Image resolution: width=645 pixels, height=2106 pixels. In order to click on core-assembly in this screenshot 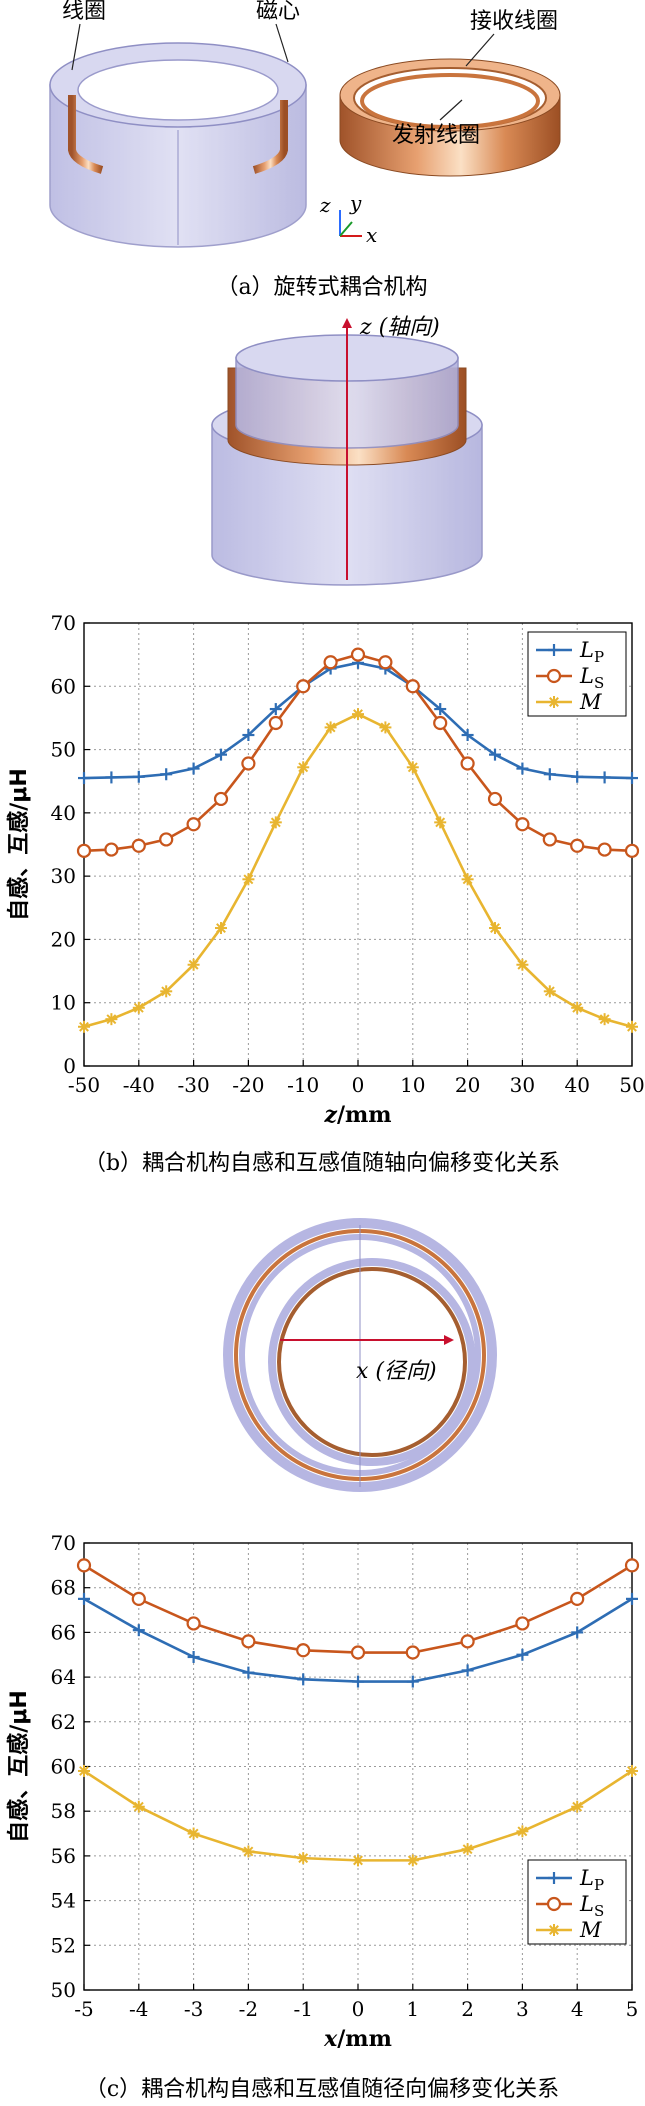, I will do `click(178, 145)`.